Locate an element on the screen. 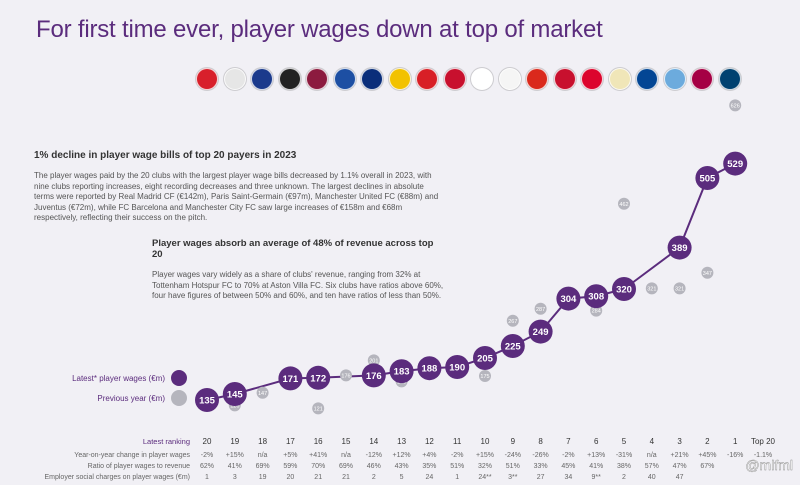 The width and height of the screenshot is (800, 485). table-cell: 2 is located at coordinates (624, 477).